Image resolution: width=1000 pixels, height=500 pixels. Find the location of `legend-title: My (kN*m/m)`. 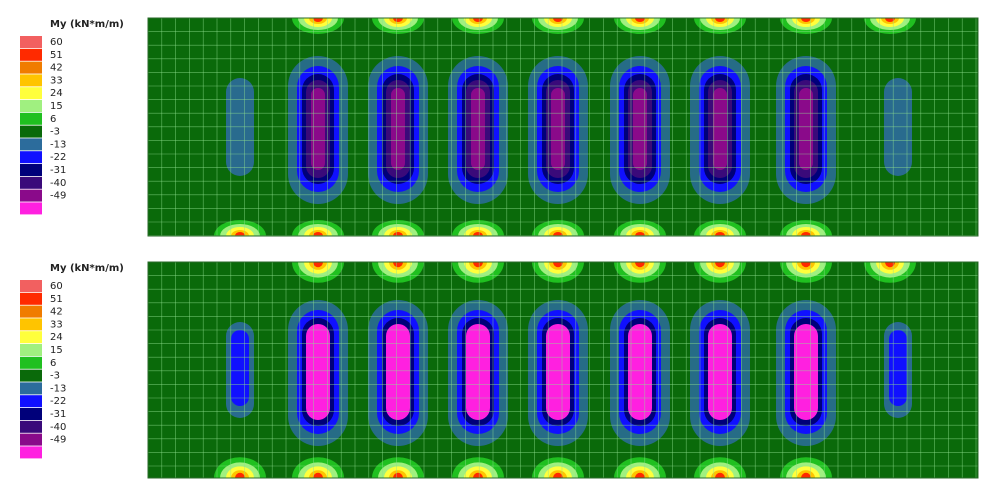

legend-title: My (kN*m/m) is located at coordinates (87, 24).